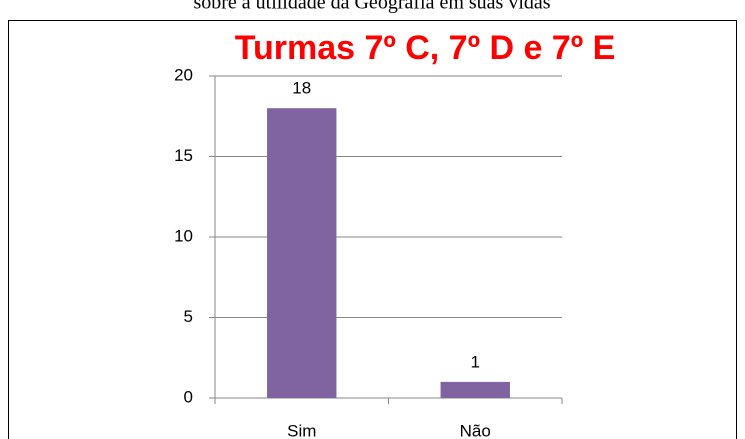  Describe the element at coordinates (425, 48) in the screenshot. I see `chart-title: Turmas 7º C, 7º D e 7º E` at that location.